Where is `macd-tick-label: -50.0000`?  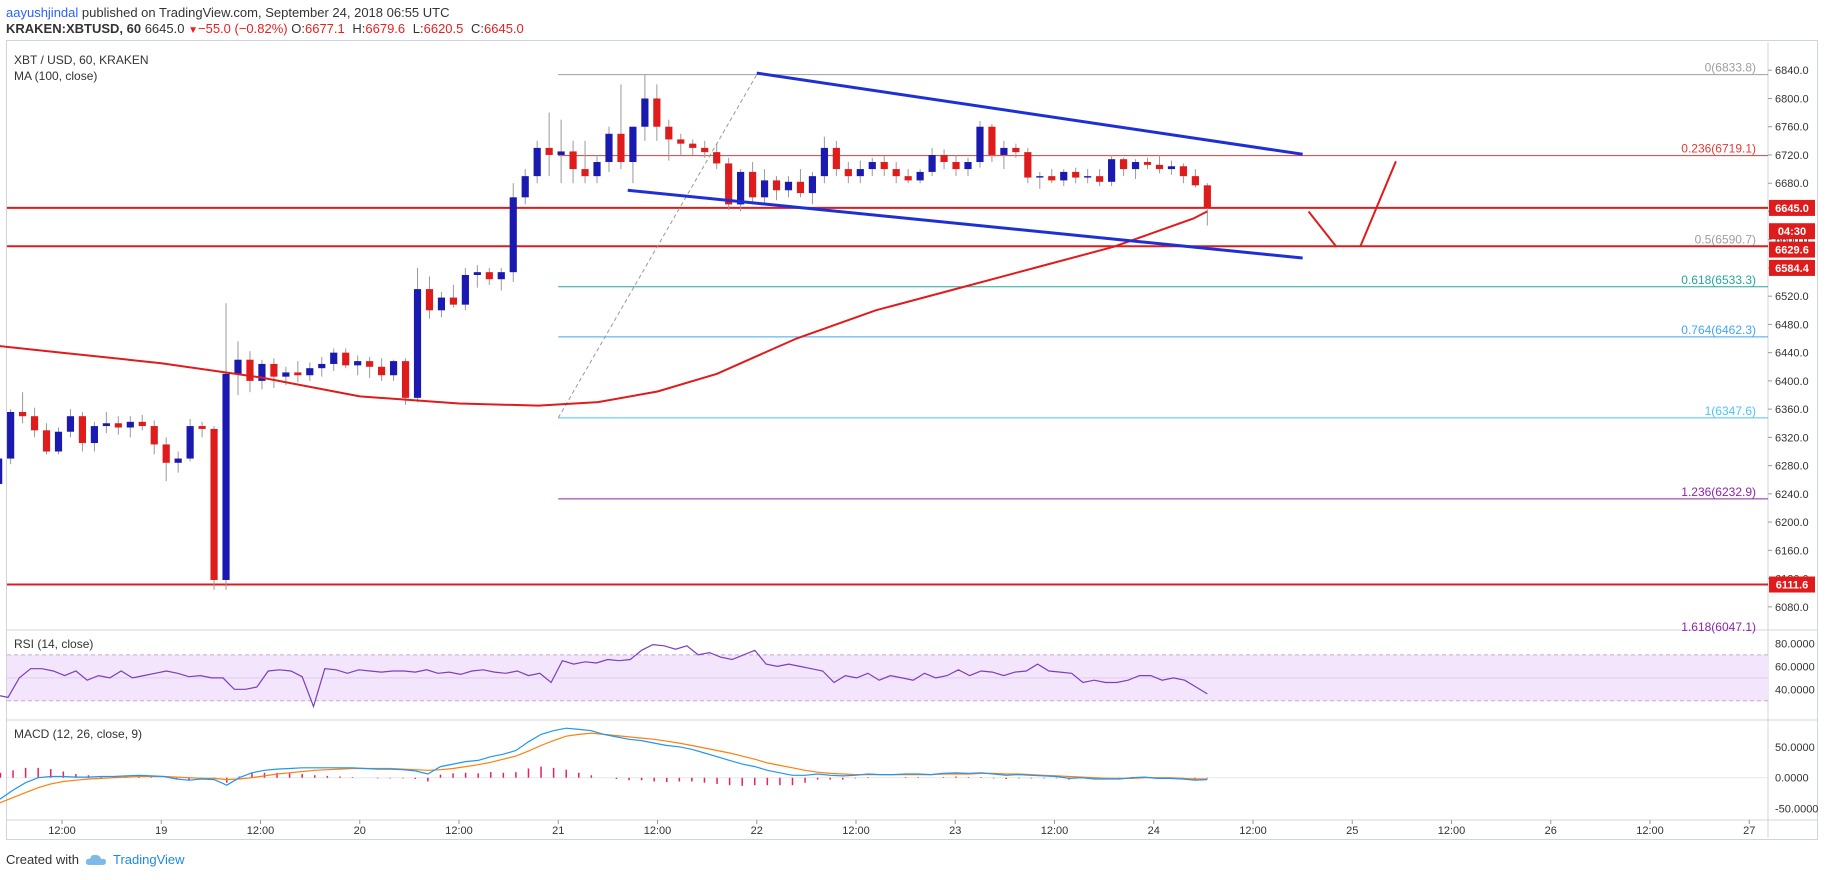
macd-tick-label: -50.0000 is located at coordinates (1796, 810).